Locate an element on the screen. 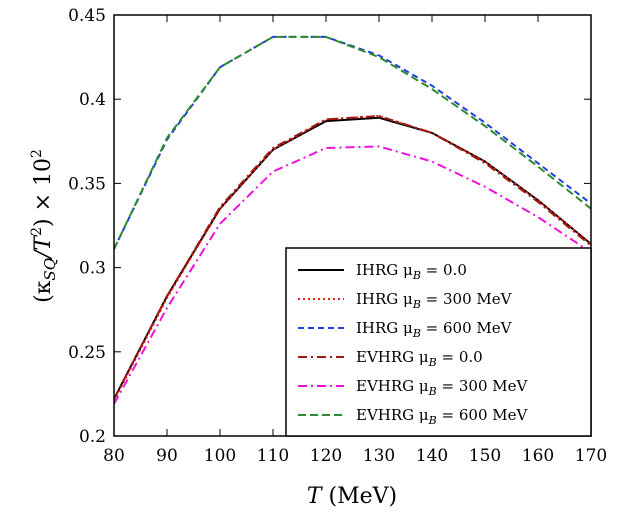 The image size is (618, 512). y-axis-title: (κSQ/T2) × 102 is located at coordinates (44, 226).